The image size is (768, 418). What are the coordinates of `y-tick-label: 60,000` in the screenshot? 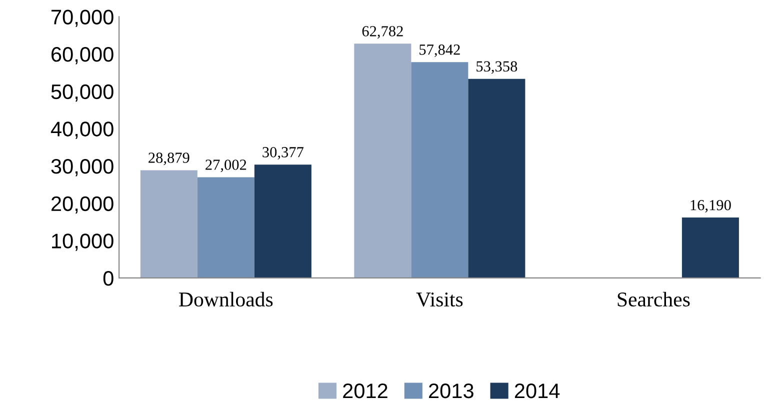 It's located at (83, 55).